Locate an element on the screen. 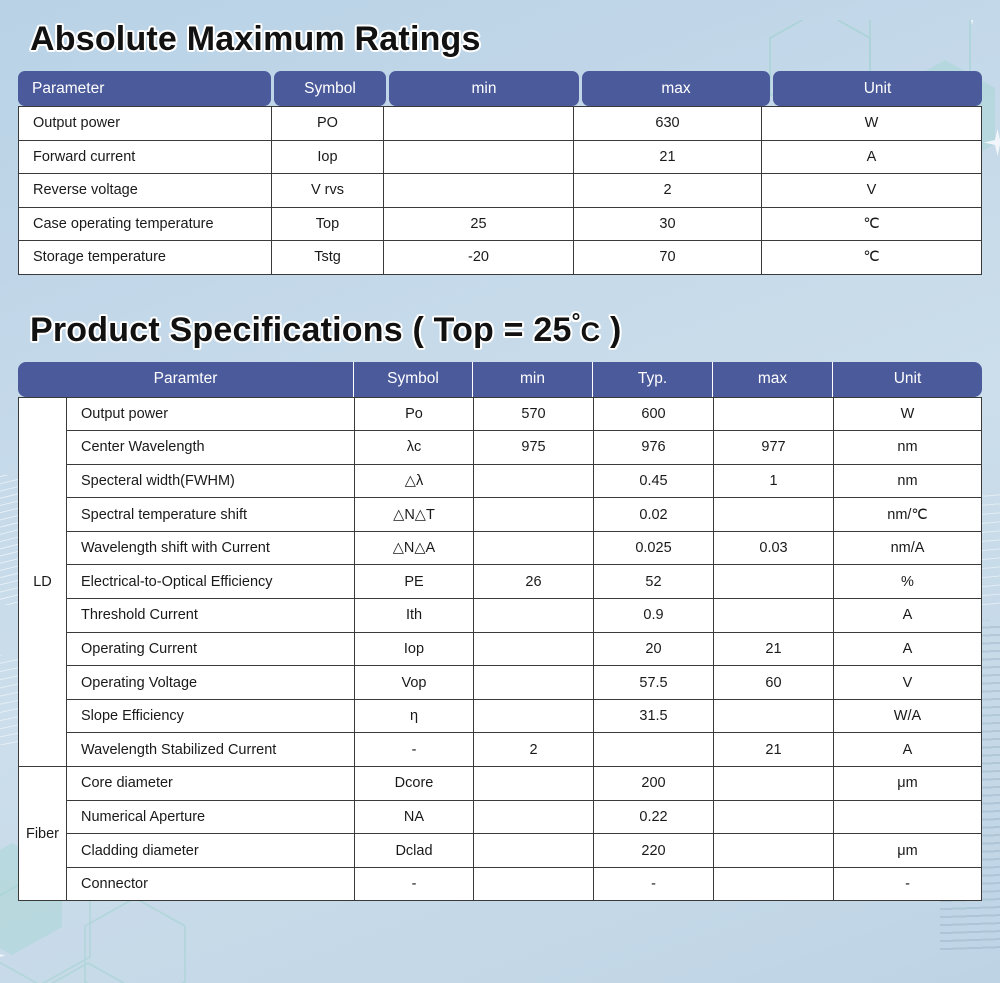 This screenshot has height=983, width=1000. cell-symbol: Po is located at coordinates (414, 414).